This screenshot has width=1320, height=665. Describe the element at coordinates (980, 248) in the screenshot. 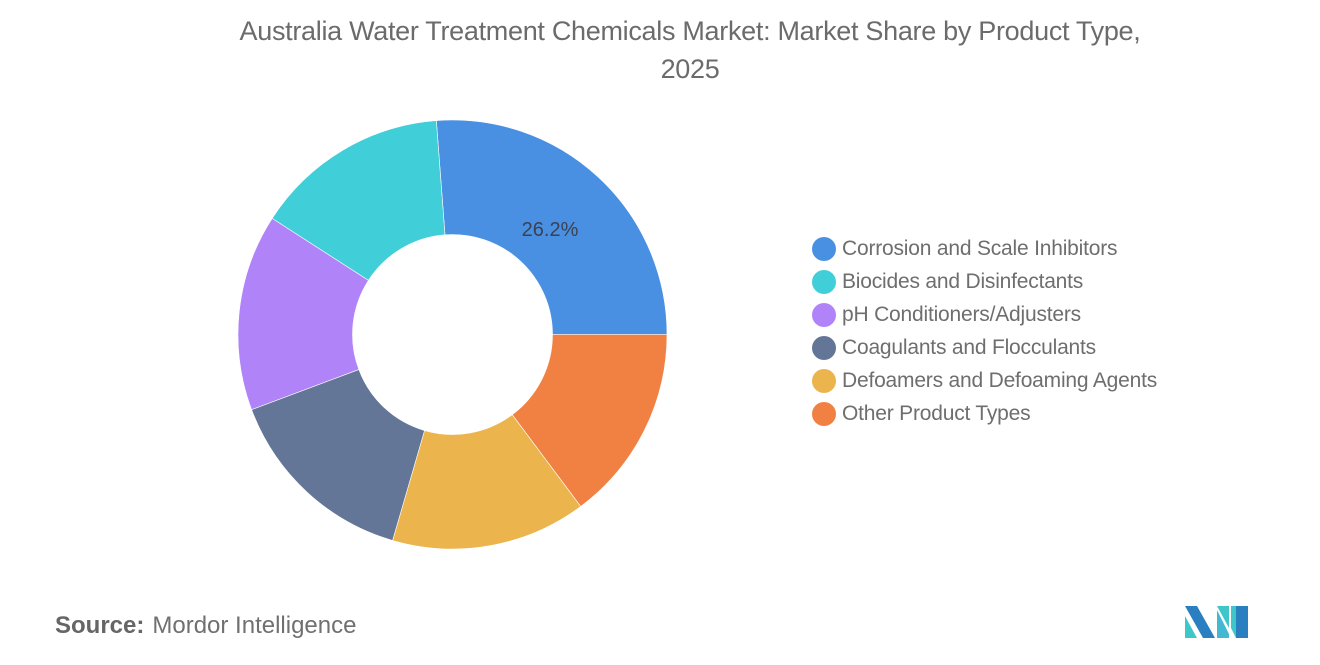

I see `legend-label: Corrosion and Scale Inhibitors` at that location.